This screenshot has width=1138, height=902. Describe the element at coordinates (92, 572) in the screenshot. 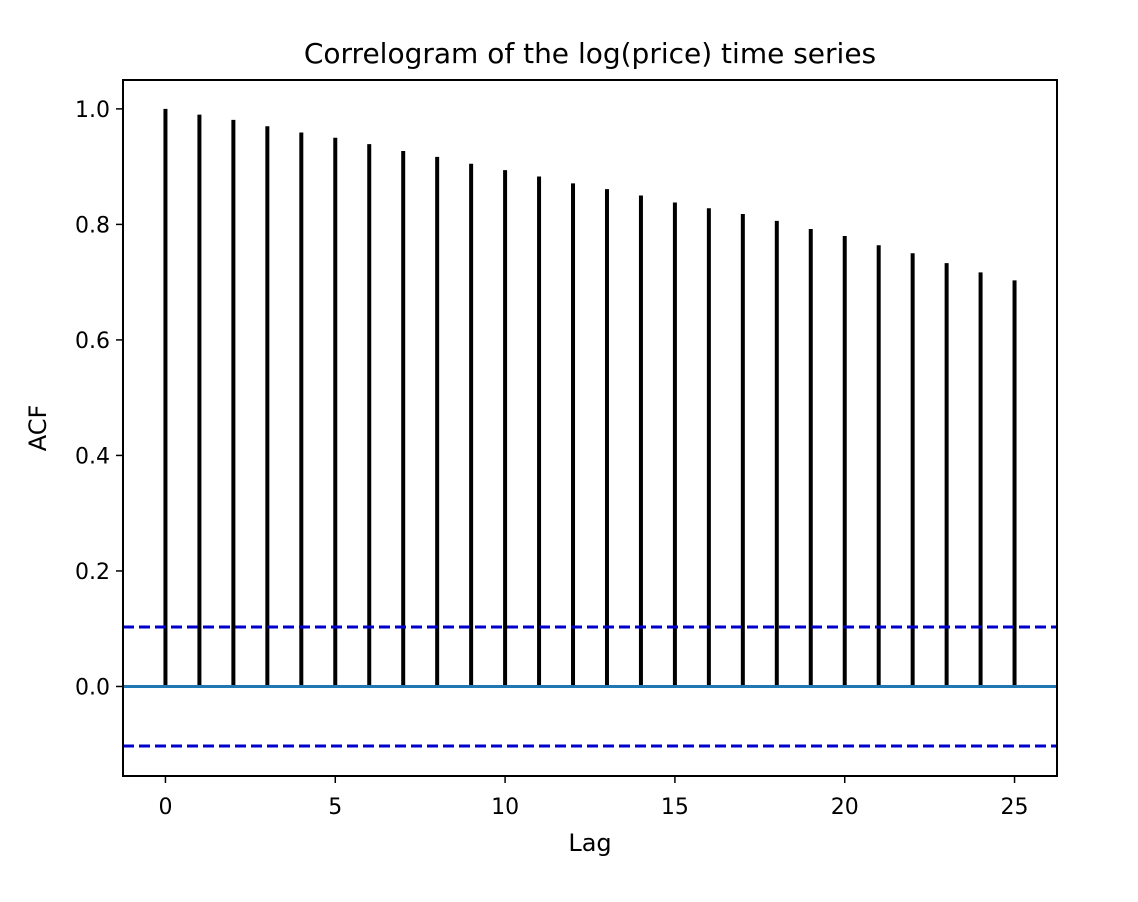

I see `y-tick-label: 0.2` at that location.